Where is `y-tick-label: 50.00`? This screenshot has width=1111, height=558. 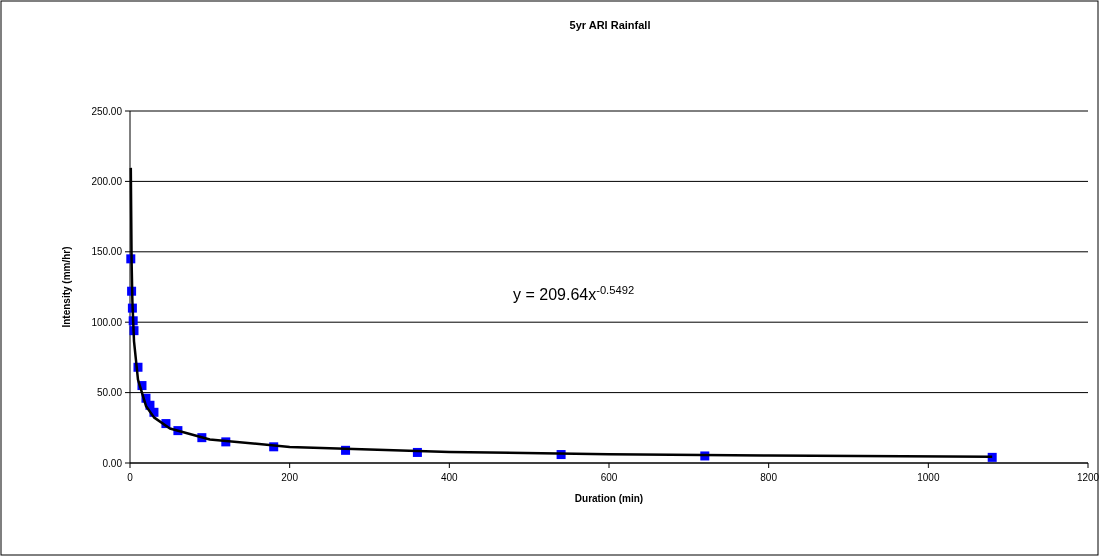
y-tick-label: 50.00 is located at coordinates (109, 393).